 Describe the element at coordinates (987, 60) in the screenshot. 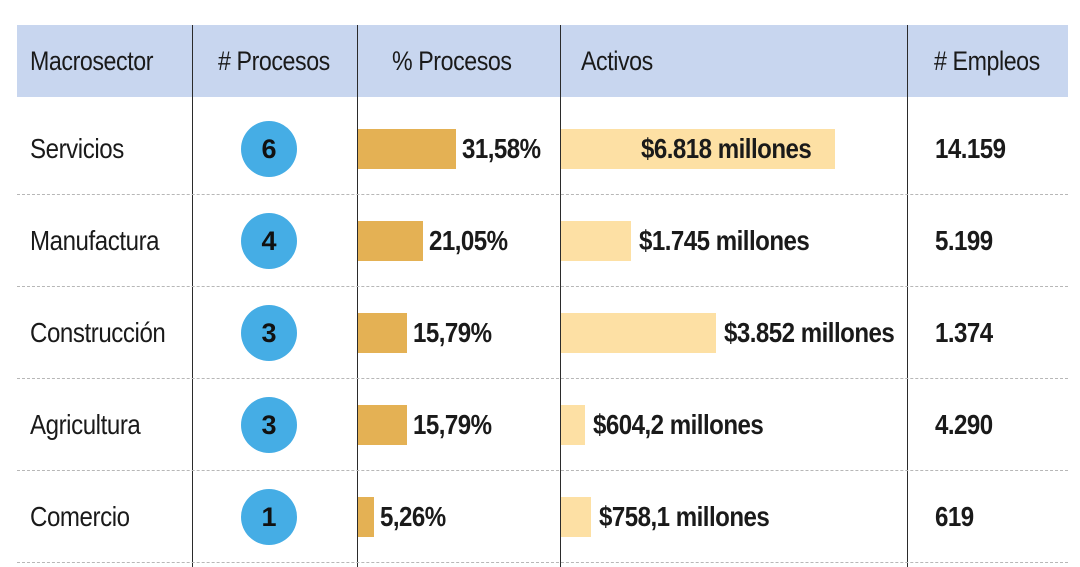

I see `header-empleos: # Empleos` at that location.